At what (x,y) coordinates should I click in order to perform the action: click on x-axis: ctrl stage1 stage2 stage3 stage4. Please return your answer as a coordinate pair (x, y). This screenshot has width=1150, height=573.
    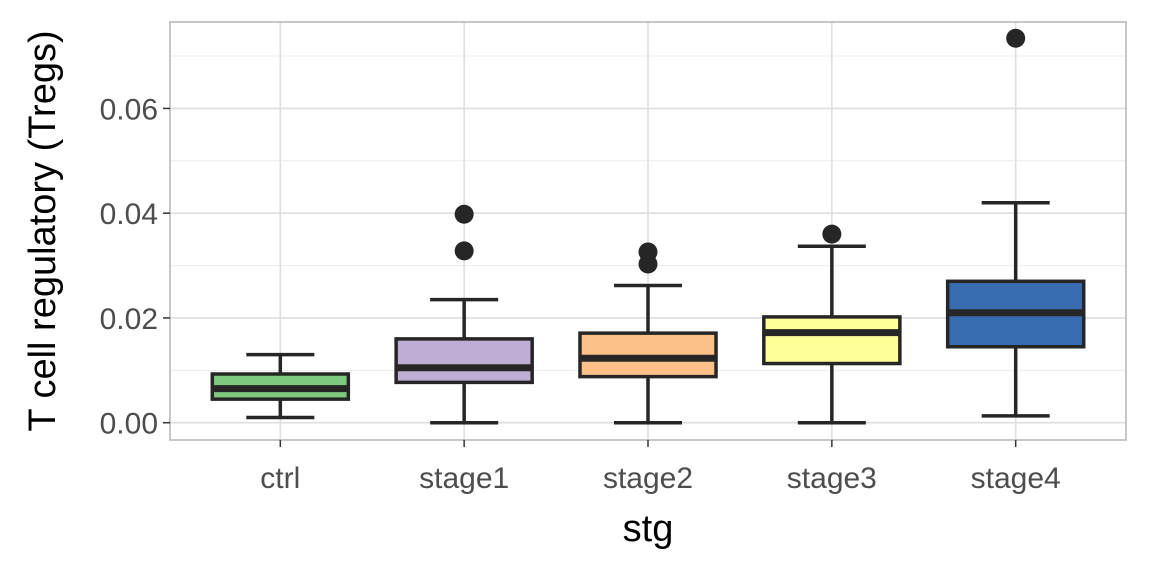
    Looking at the image, I should click on (660, 467).